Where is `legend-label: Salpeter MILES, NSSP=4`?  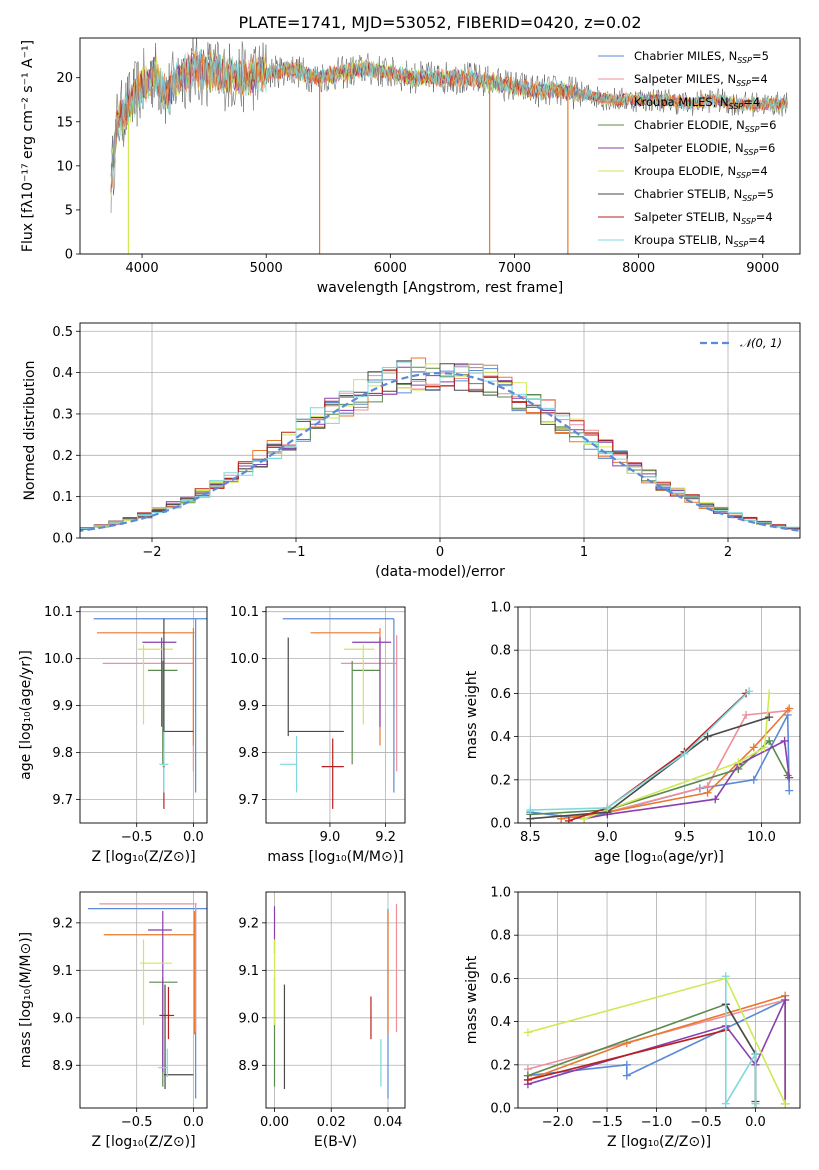 legend-label: Salpeter MILES, NSSP=4 is located at coordinates (701, 80).